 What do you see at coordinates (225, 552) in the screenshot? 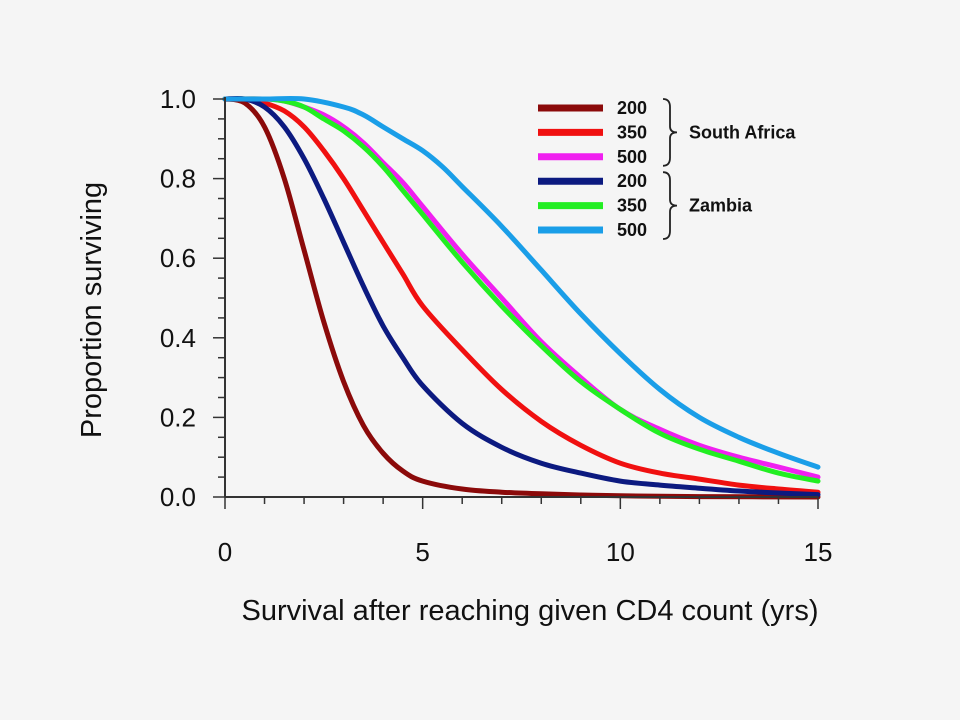
I see `x-tick-label: 0` at bounding box center [225, 552].